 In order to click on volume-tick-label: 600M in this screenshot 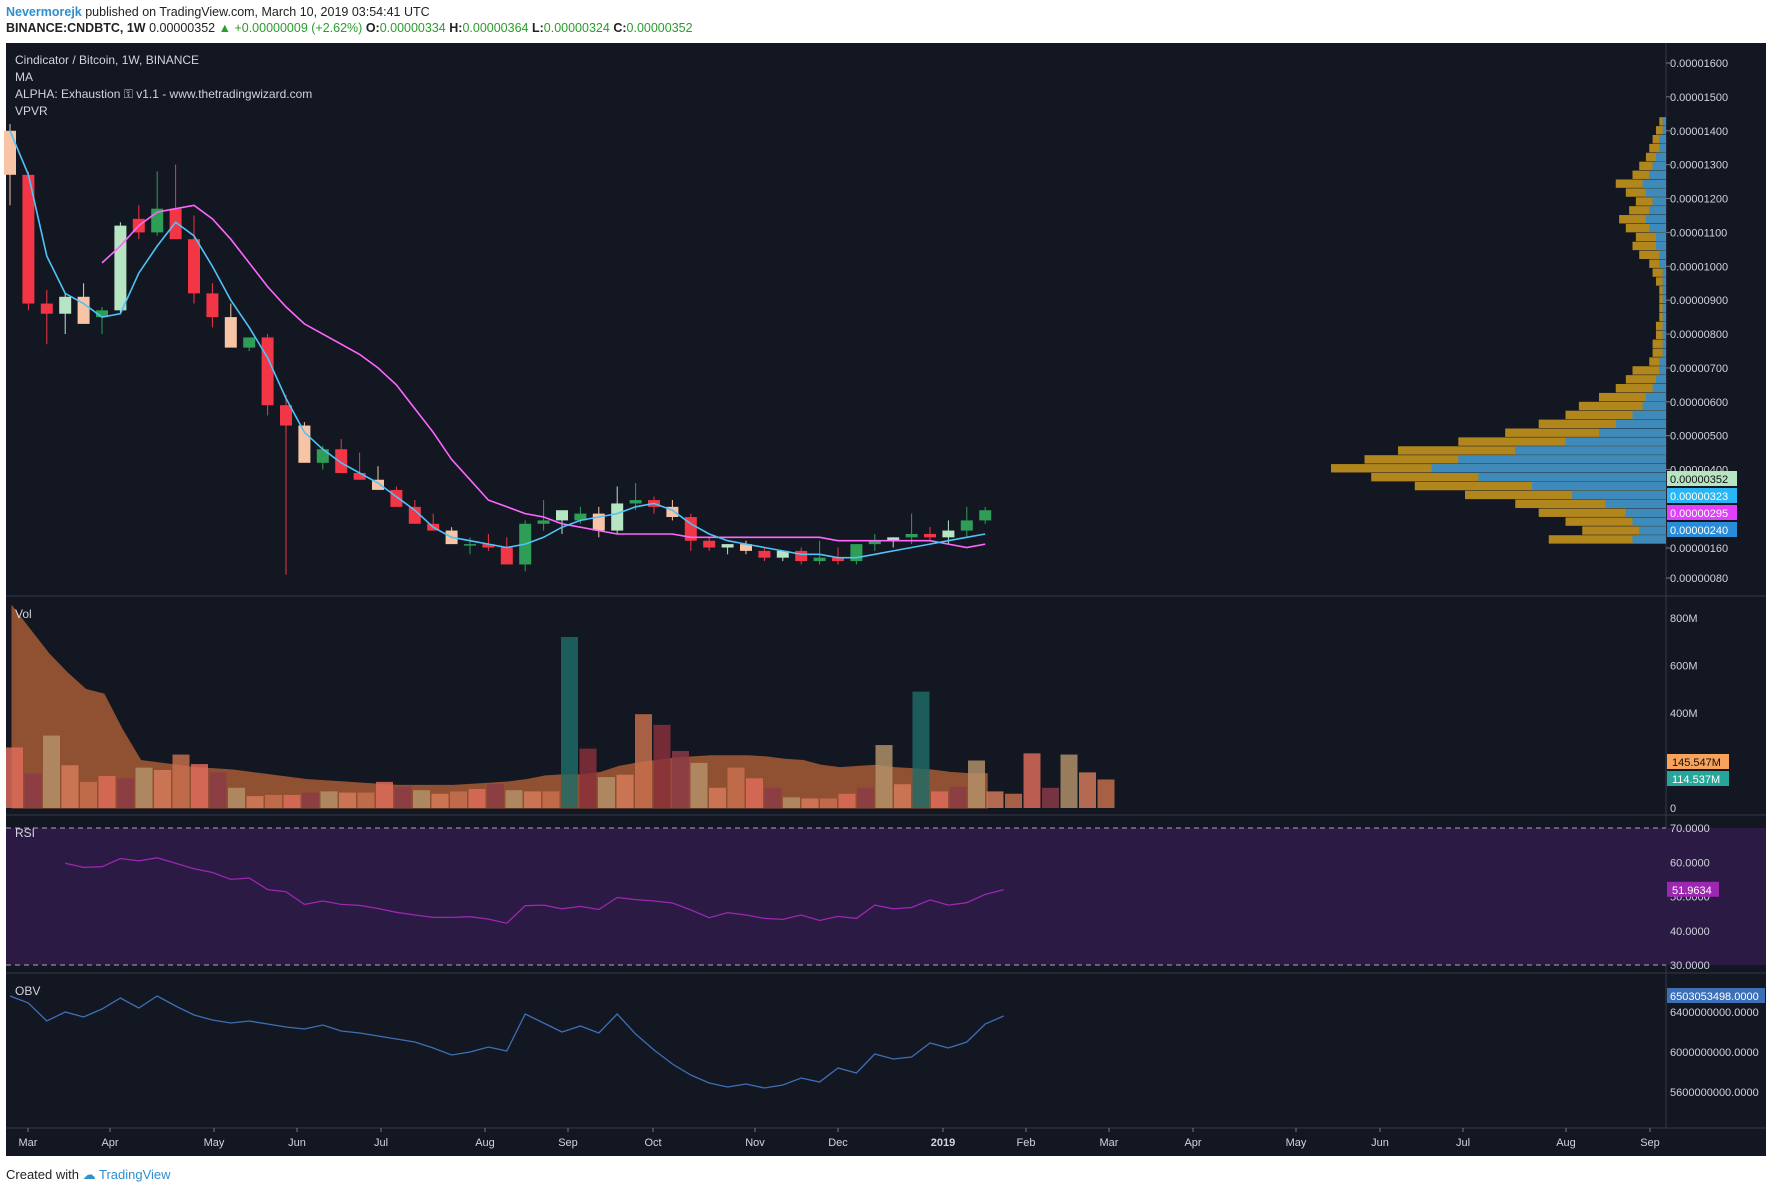, I will do `click(1684, 667)`.